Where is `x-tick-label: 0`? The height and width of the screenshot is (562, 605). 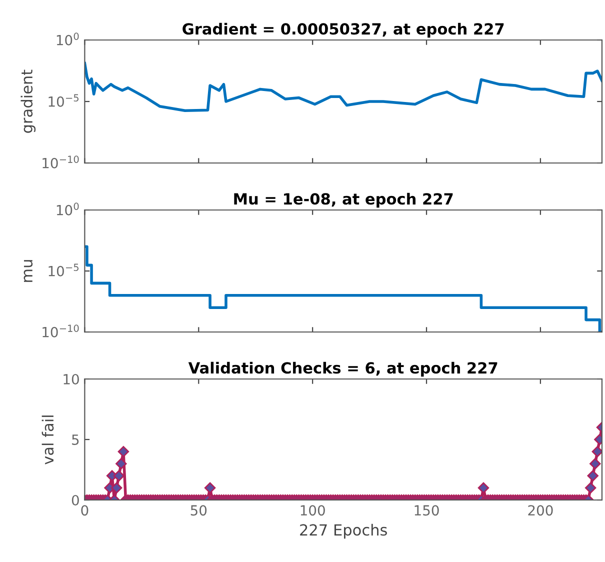 x-tick-label: 0 is located at coordinates (84, 510).